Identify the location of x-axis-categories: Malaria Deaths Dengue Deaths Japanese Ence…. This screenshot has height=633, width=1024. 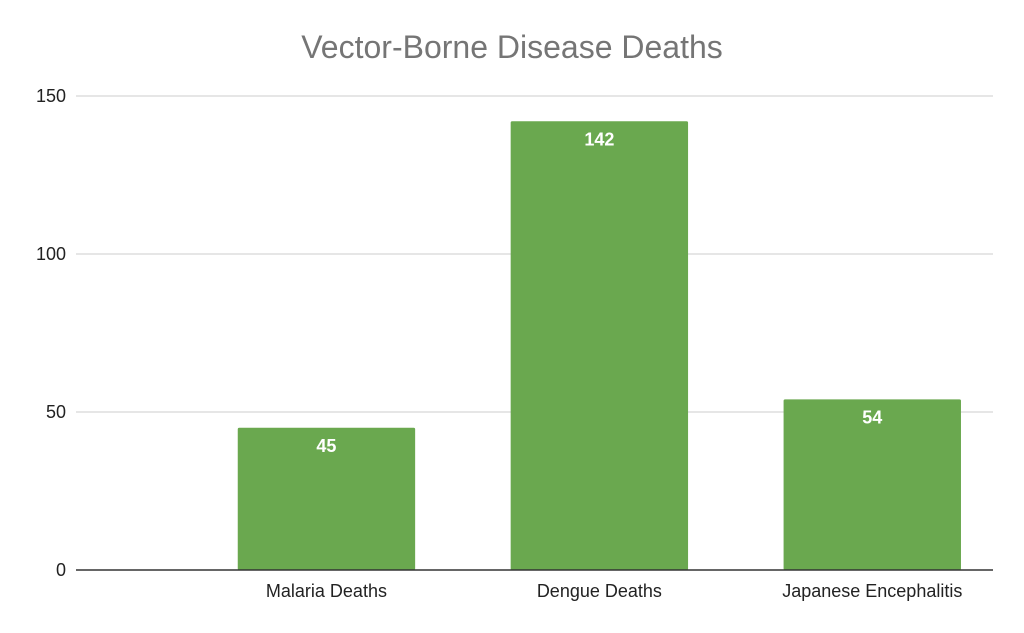
(614, 591).